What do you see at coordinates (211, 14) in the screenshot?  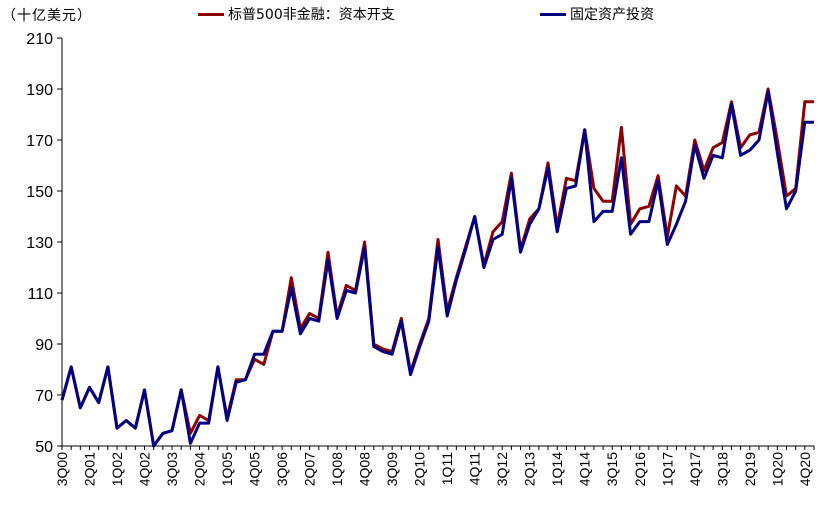 I see `legend-swatch-capex` at bounding box center [211, 14].